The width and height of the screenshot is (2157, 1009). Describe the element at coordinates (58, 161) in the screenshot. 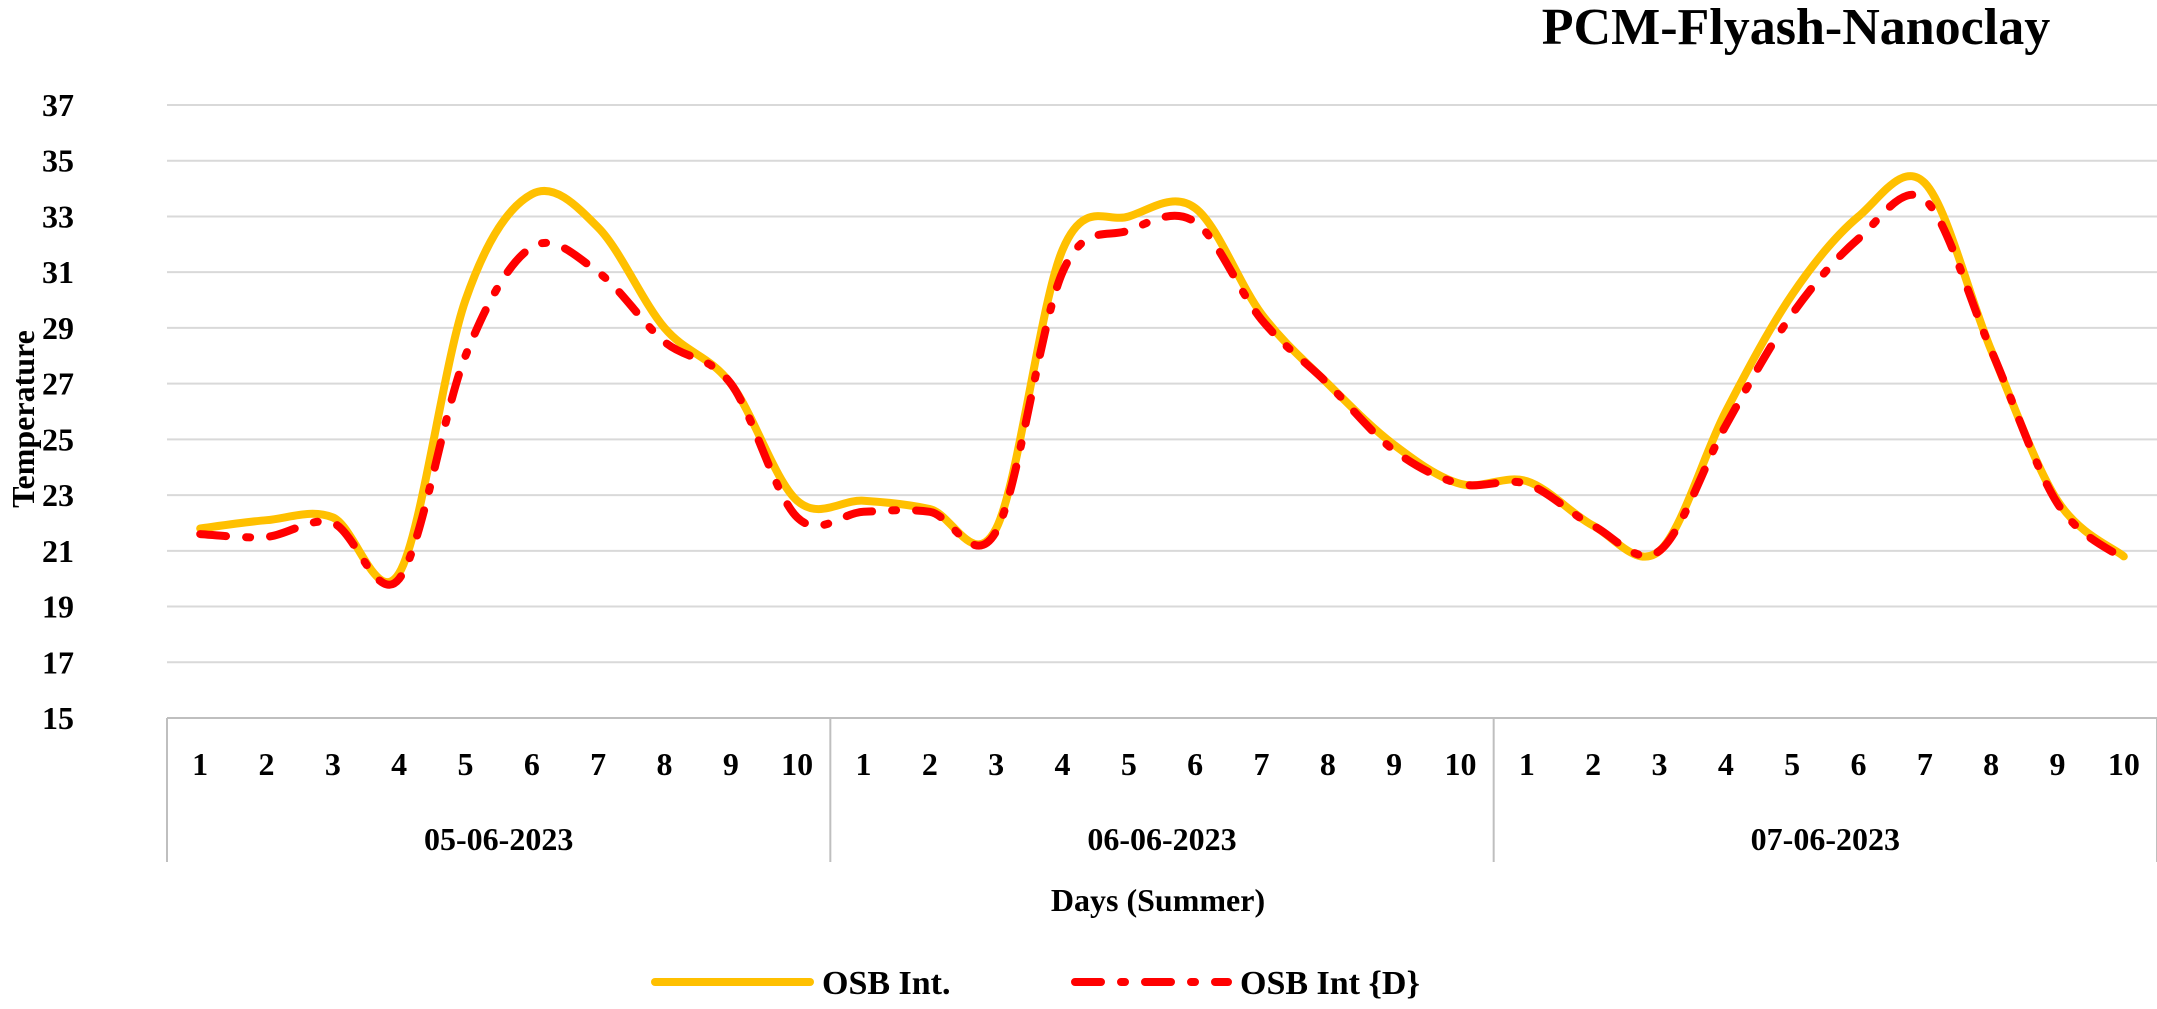

I see `y-tick-label: 35` at that location.